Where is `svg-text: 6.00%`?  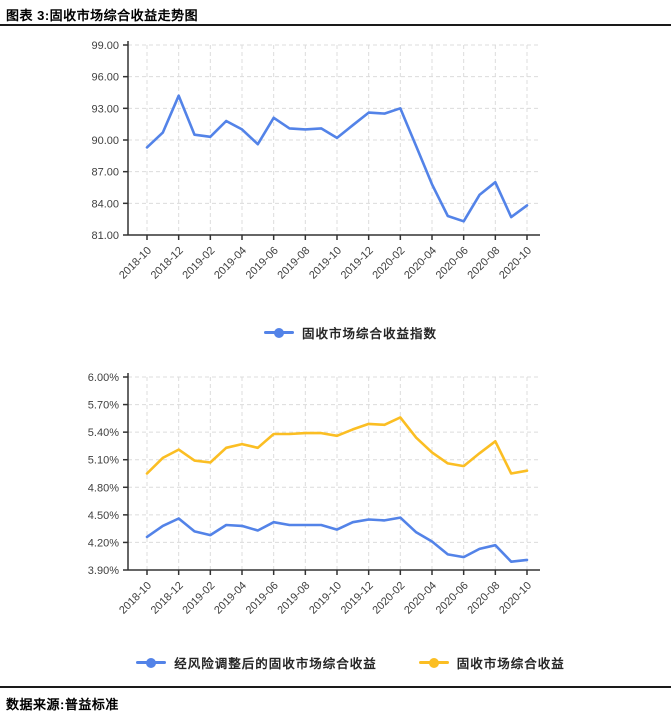
svg-text: 6.00% is located at coordinates (103, 378).